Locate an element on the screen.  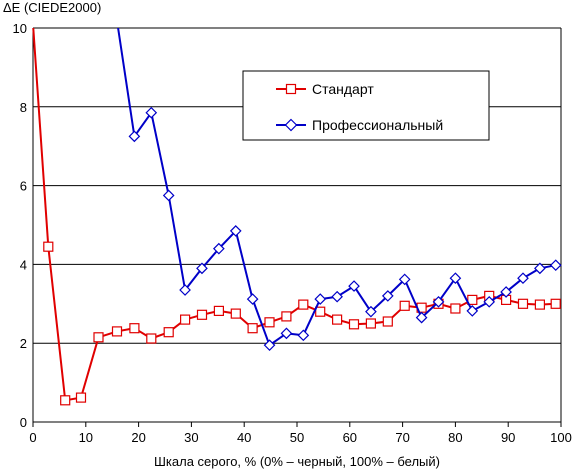
legend-entry-professional: Профессиональный is located at coordinates (359, 125).